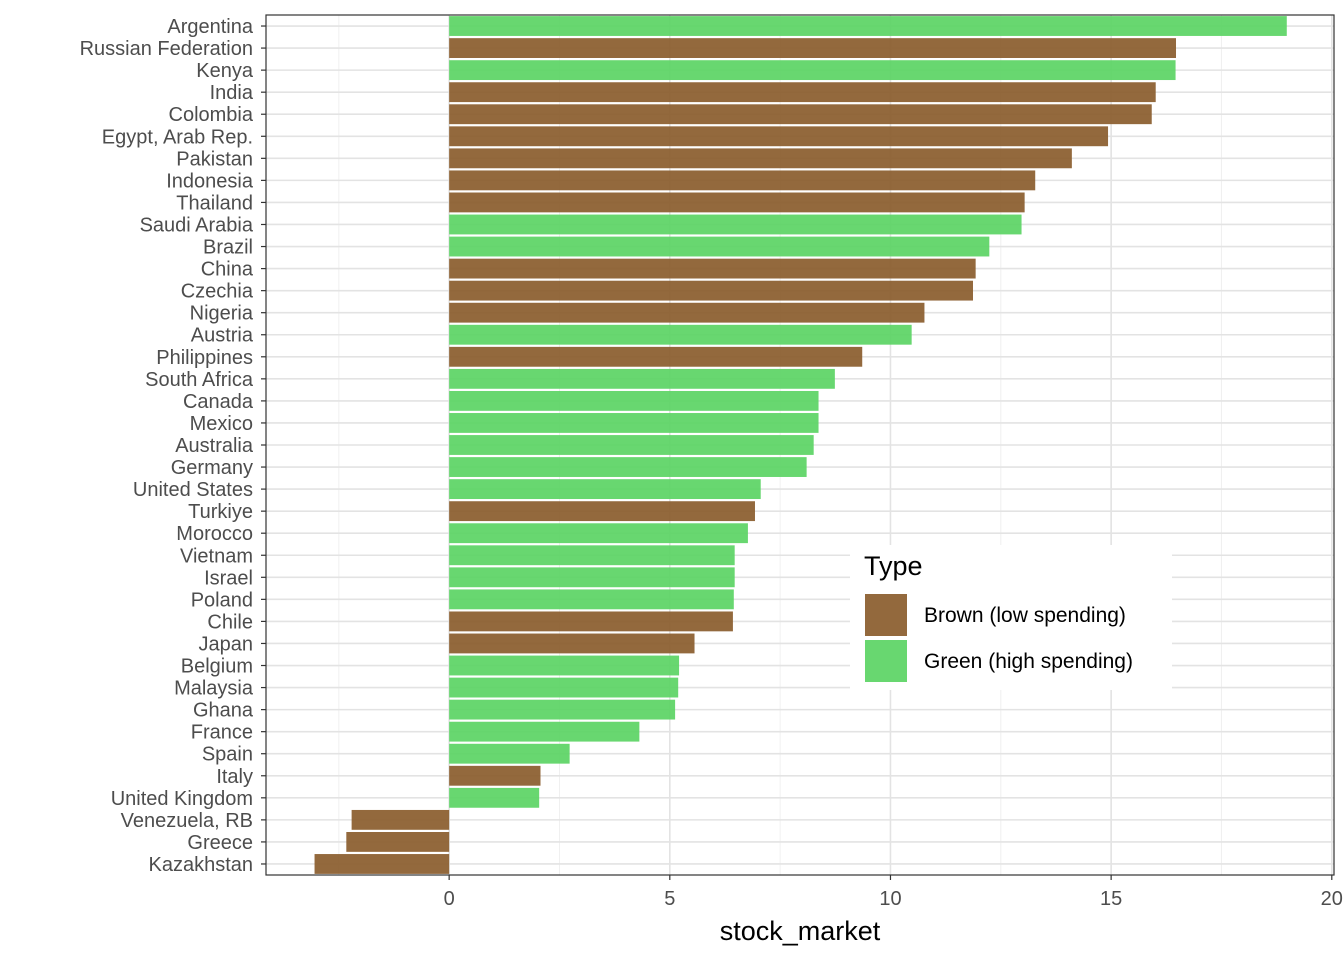  Describe the element at coordinates (218, 402) in the screenshot. I see `y-tick-label: Canada` at that location.